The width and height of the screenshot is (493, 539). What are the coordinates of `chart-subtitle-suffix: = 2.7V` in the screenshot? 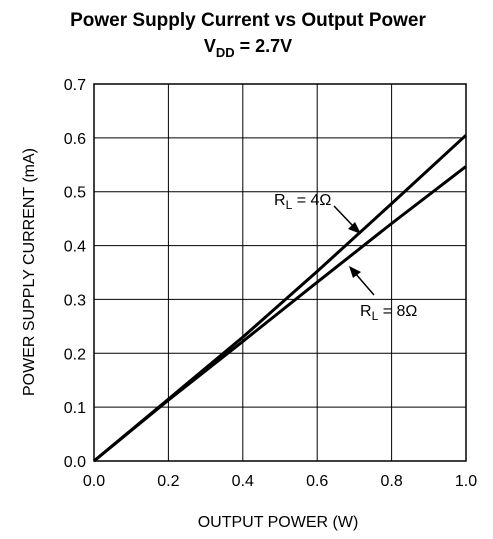 It's located at (264, 46).